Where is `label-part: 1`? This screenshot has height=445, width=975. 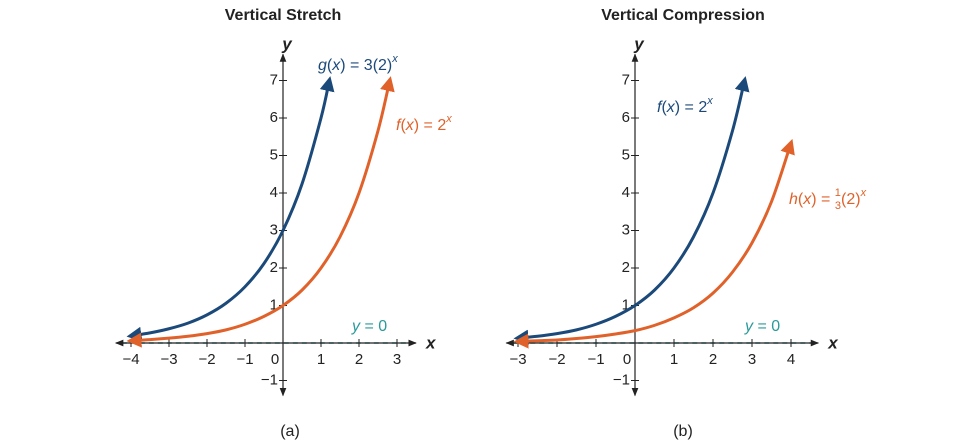 label-part: 1 is located at coordinates (838, 193).